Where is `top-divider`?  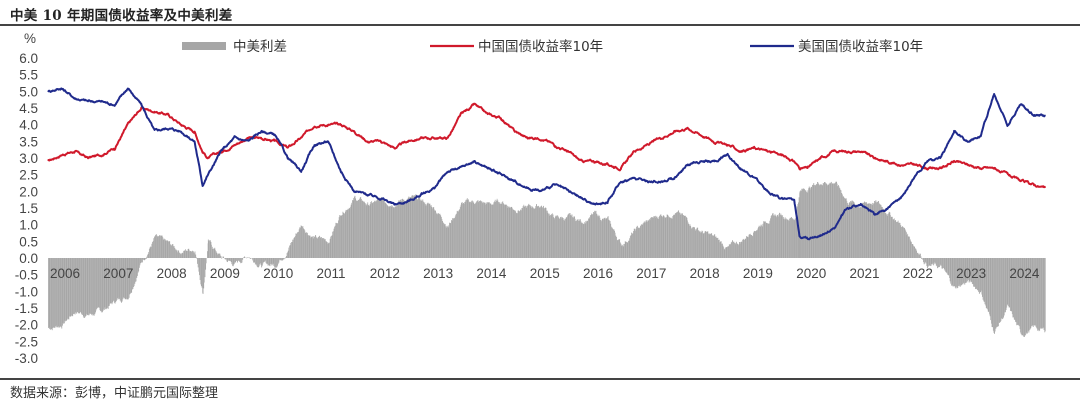
top-divider is located at coordinates (540, 25).